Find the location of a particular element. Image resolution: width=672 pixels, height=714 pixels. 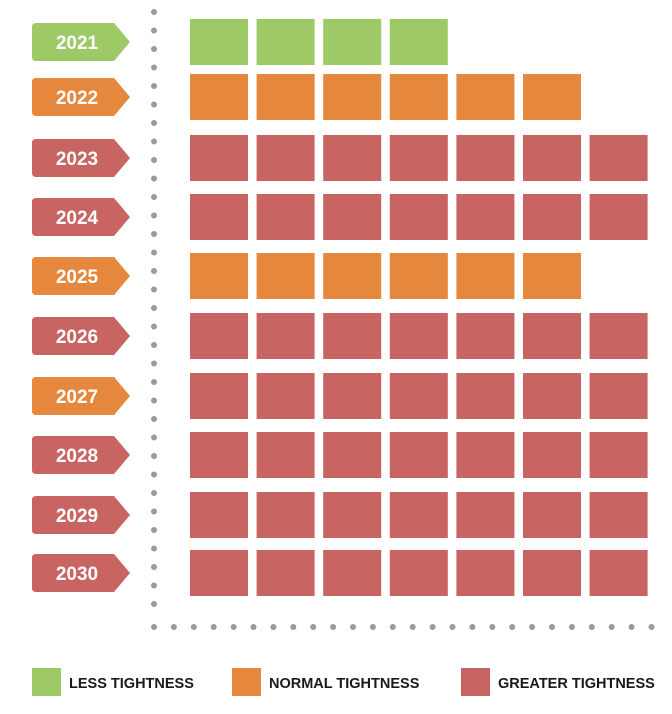

legend-label: GREATER TIGHTNESS is located at coordinates (576, 684).